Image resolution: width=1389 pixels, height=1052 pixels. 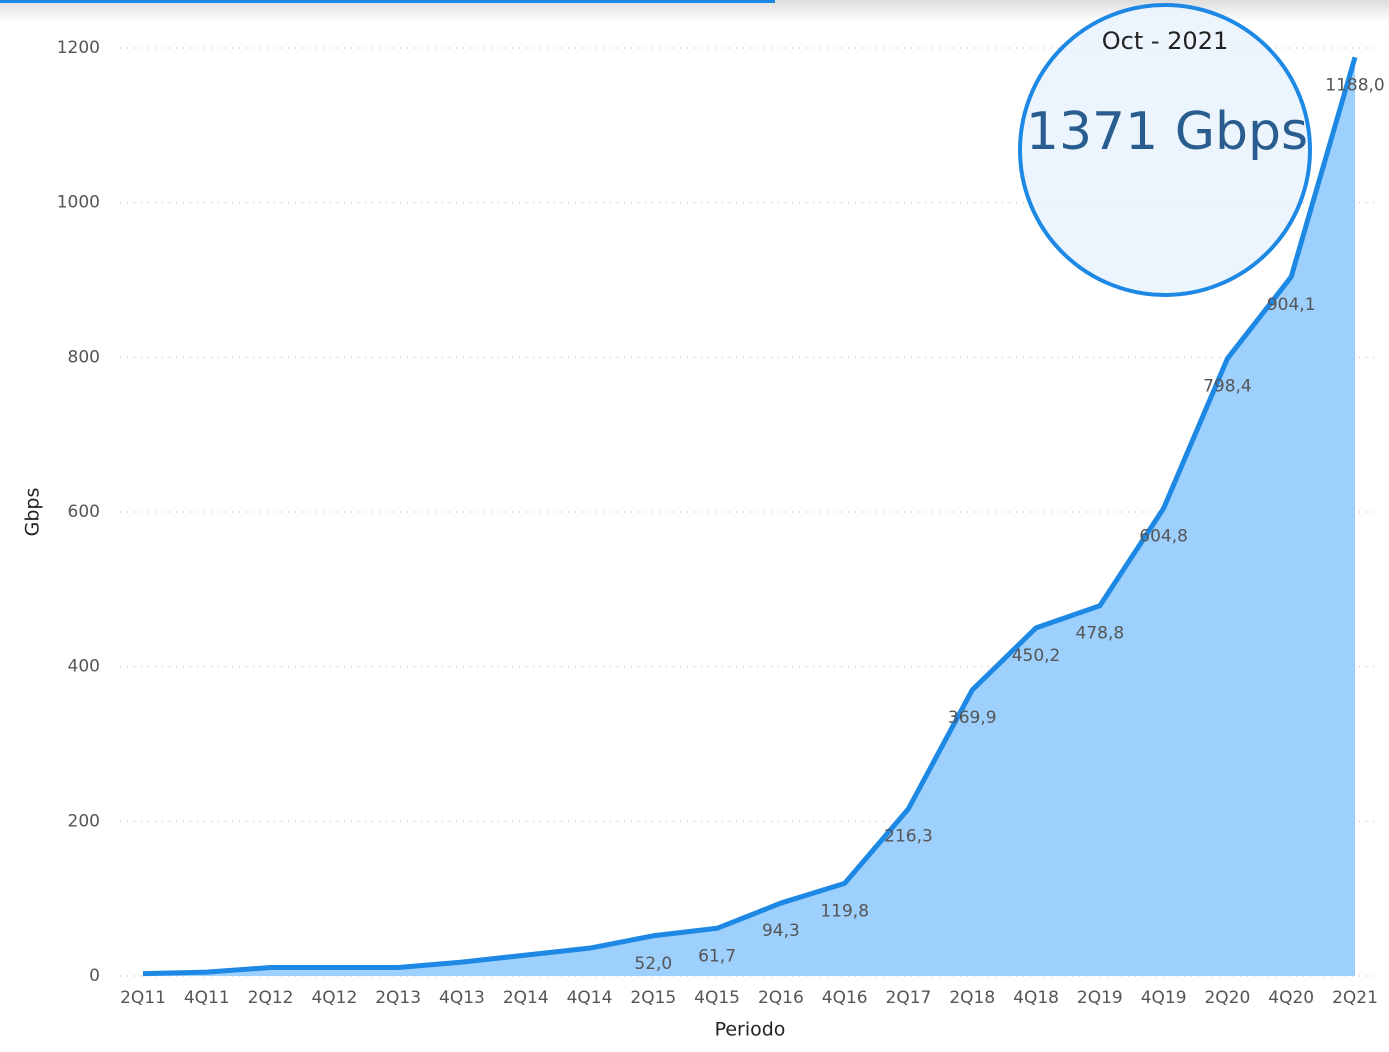 I want to click on data-label: 94,3, so click(x=781, y=931).